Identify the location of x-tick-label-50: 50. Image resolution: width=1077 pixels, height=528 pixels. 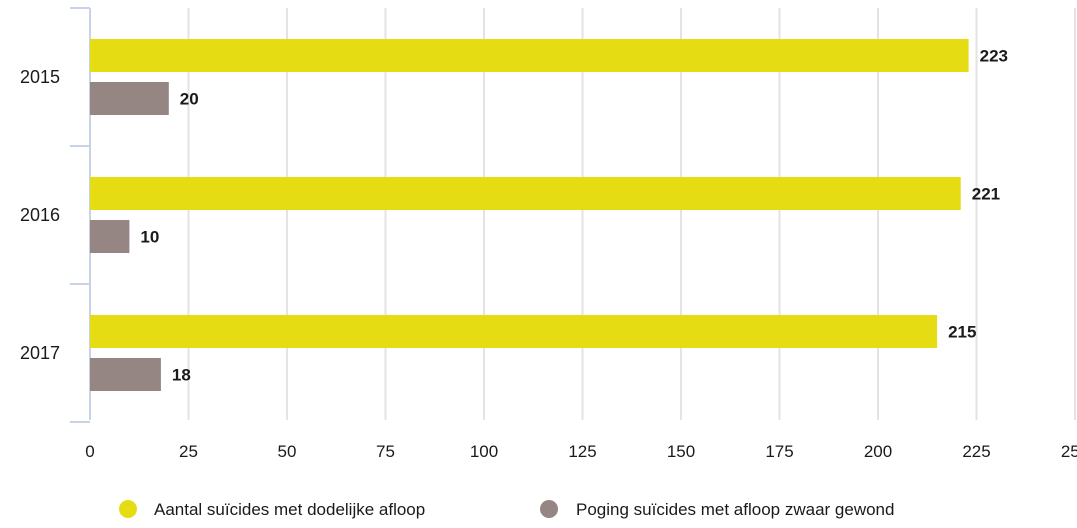
(287, 451).